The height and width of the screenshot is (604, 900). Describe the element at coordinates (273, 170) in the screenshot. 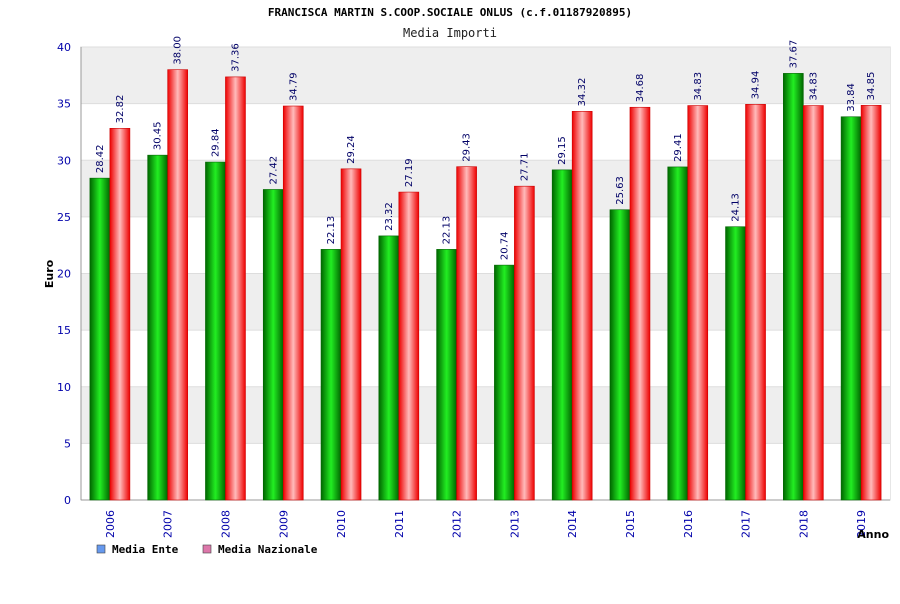

I see `data-label: 27.42` at that location.